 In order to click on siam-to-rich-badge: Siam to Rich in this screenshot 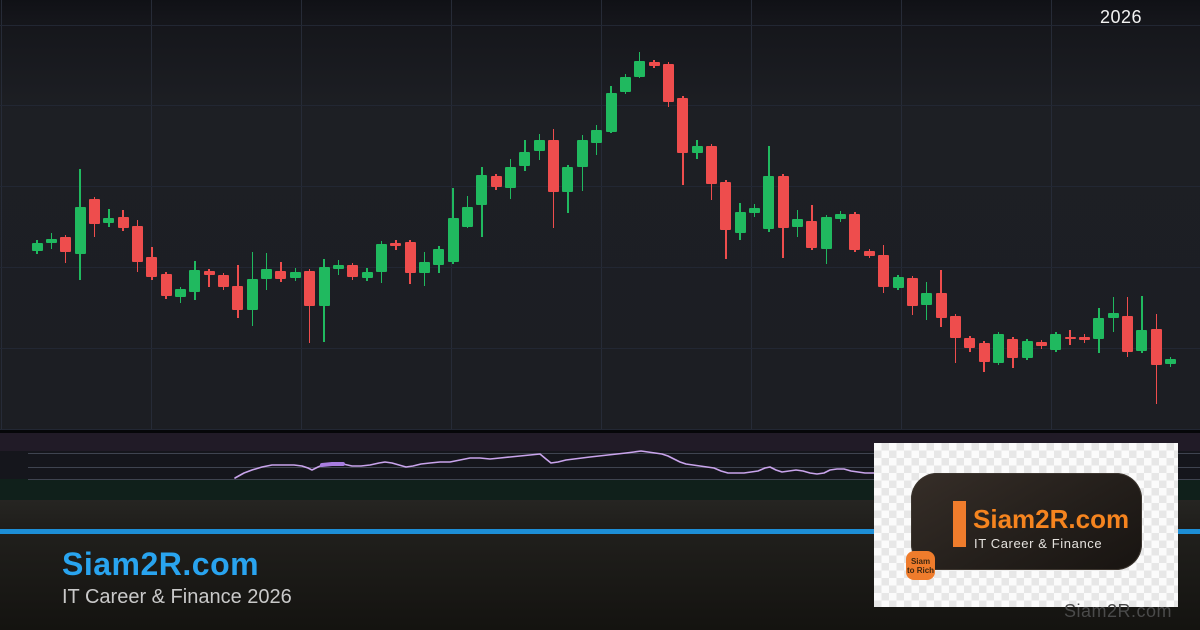, I will do `click(920, 565)`.